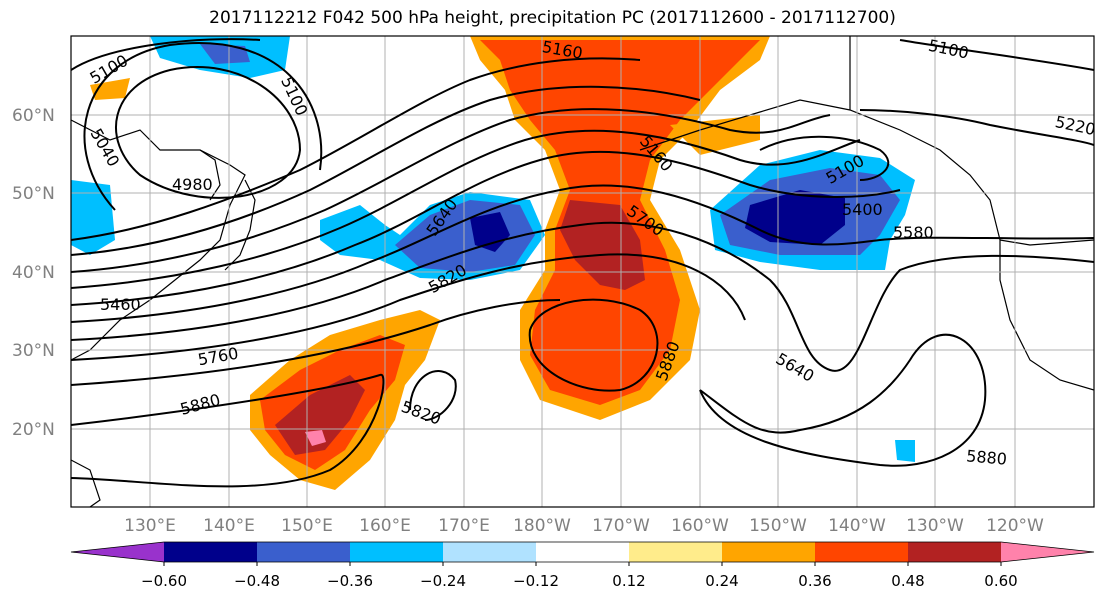  I want to click on colorbar, so click(582, 553).